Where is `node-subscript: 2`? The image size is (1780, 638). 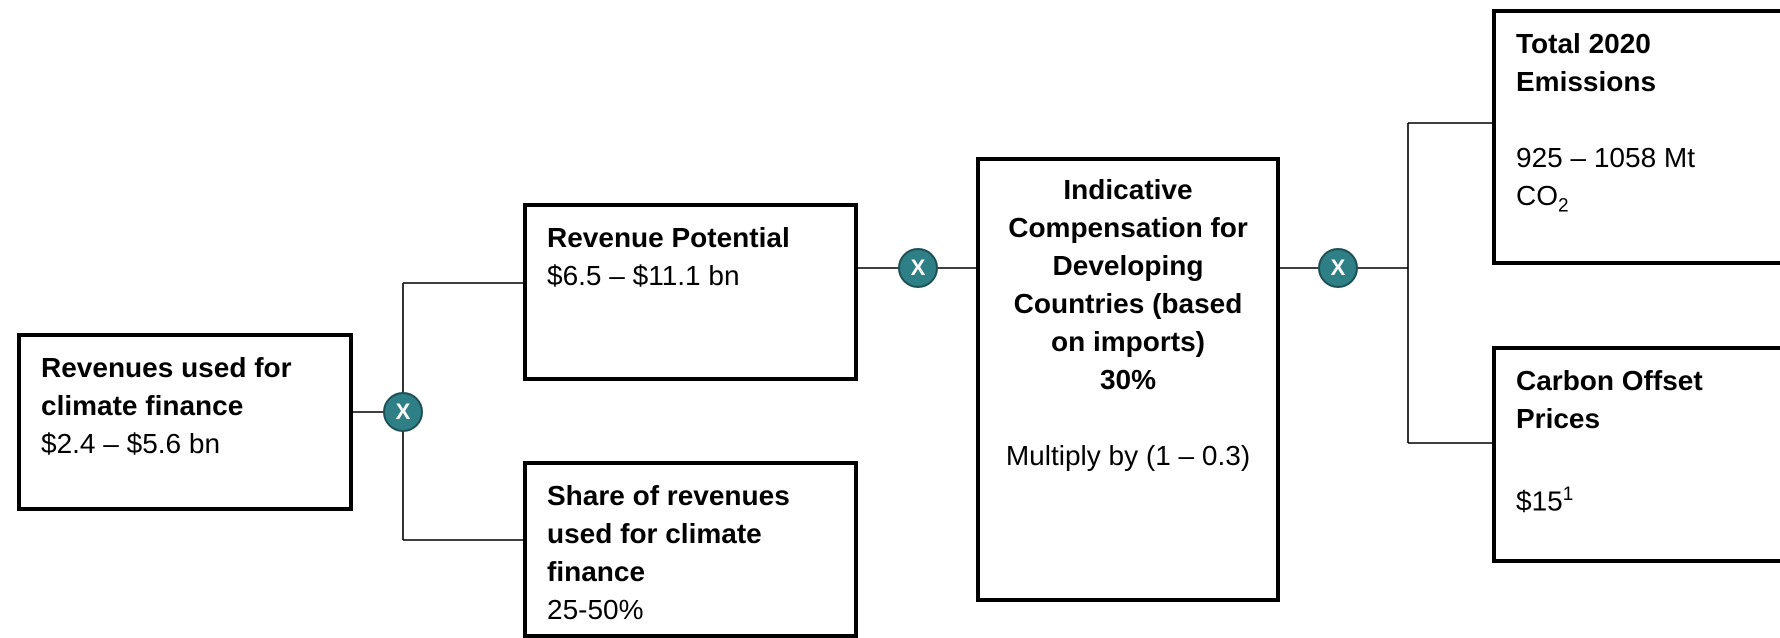 node-subscript: 2 is located at coordinates (1563, 206).